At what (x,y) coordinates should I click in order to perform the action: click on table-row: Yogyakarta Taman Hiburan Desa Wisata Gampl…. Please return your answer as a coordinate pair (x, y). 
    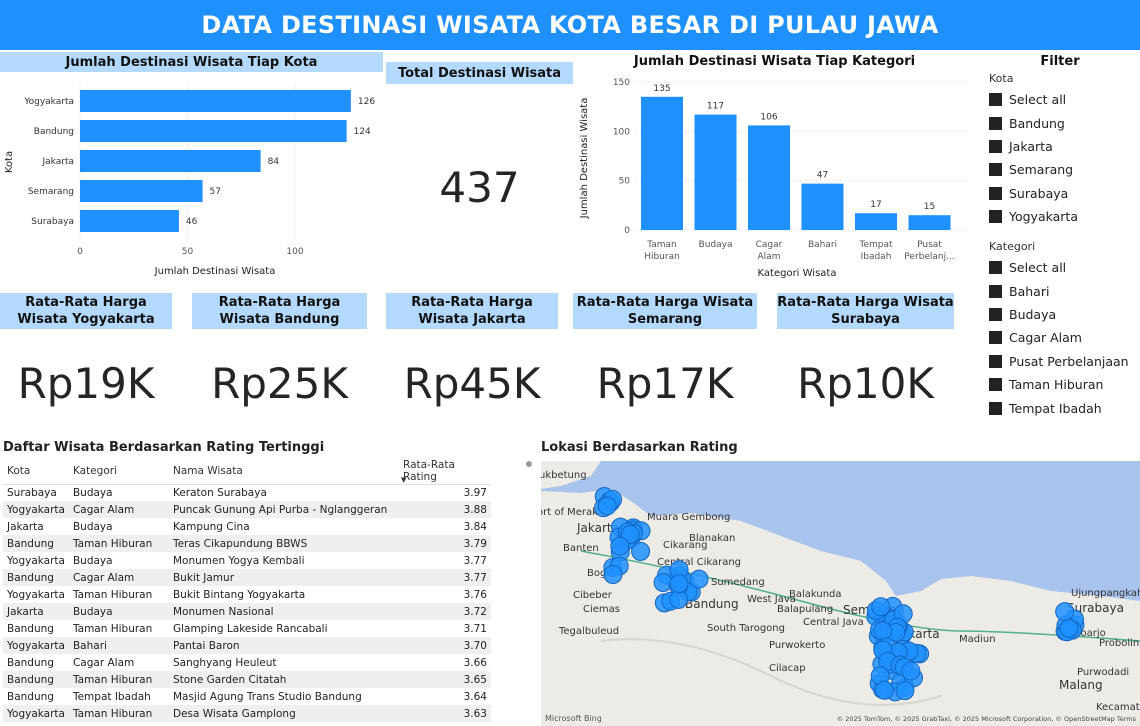
    Looking at the image, I should click on (247, 713).